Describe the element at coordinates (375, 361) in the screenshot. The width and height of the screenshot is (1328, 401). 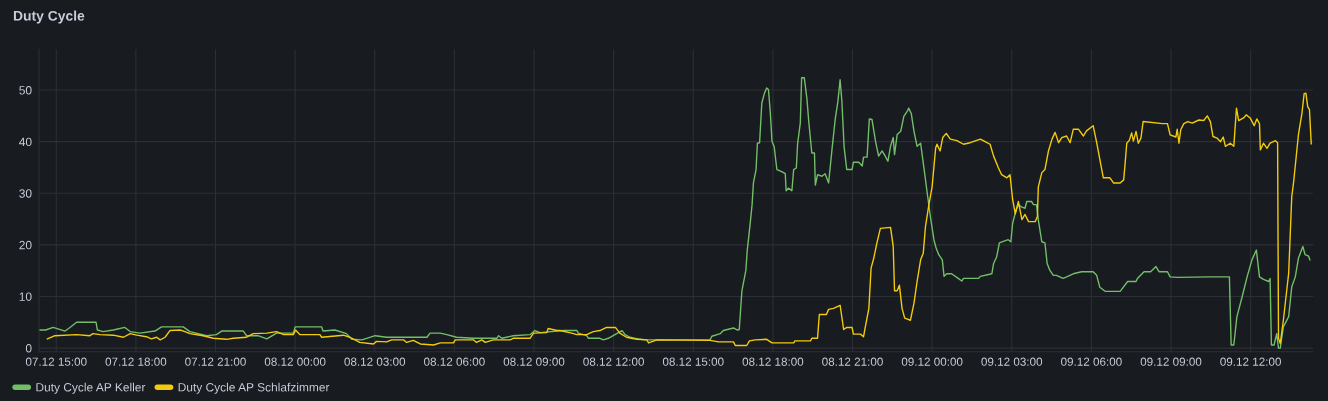
I see `x-tick-label: 08.12 03:00` at that location.